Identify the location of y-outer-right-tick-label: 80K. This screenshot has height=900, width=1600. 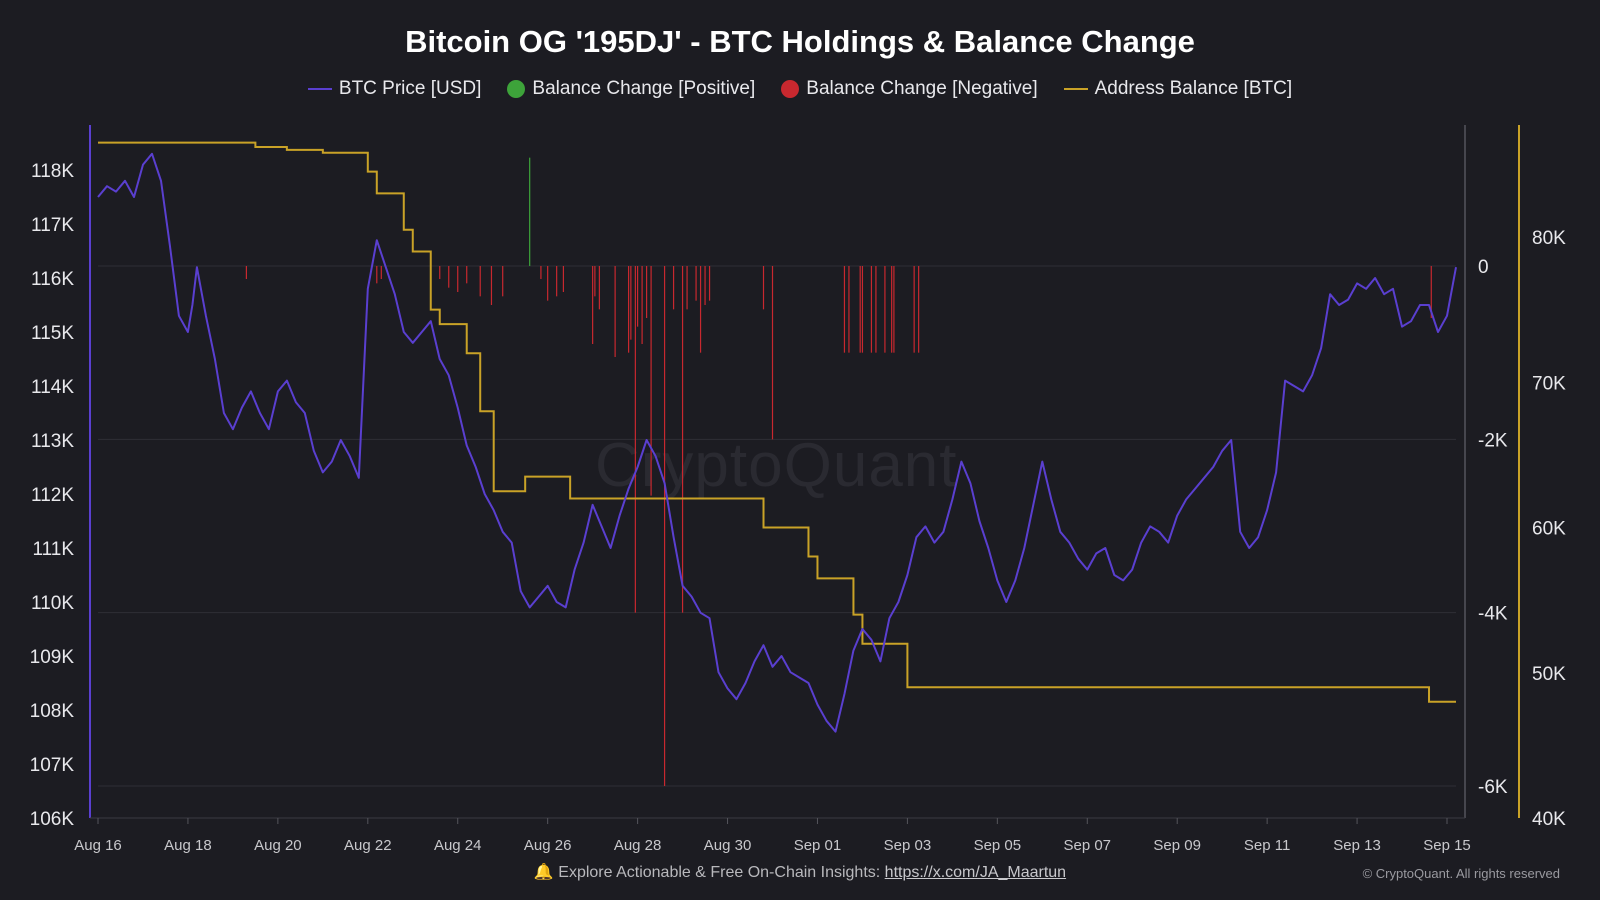
(1549, 238).